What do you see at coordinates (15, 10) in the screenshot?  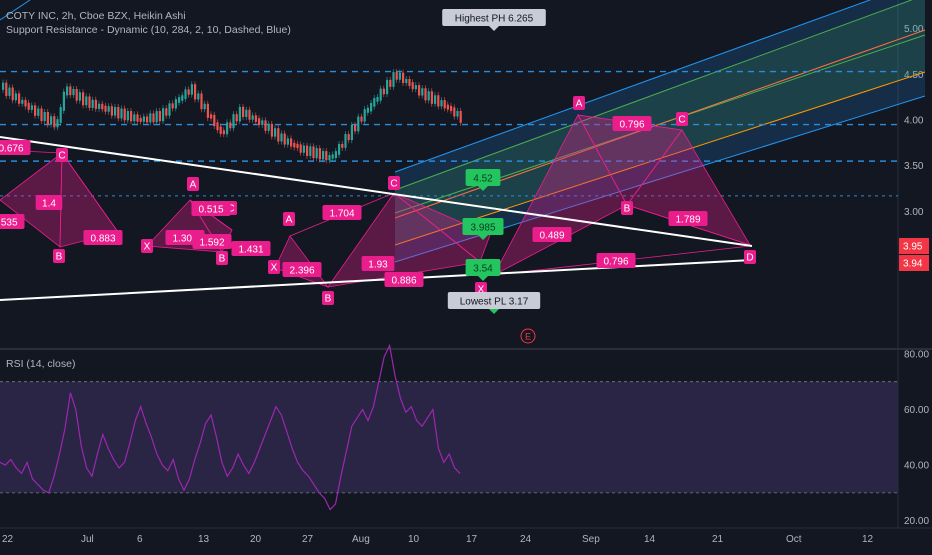 I see `channel-line` at bounding box center [15, 10].